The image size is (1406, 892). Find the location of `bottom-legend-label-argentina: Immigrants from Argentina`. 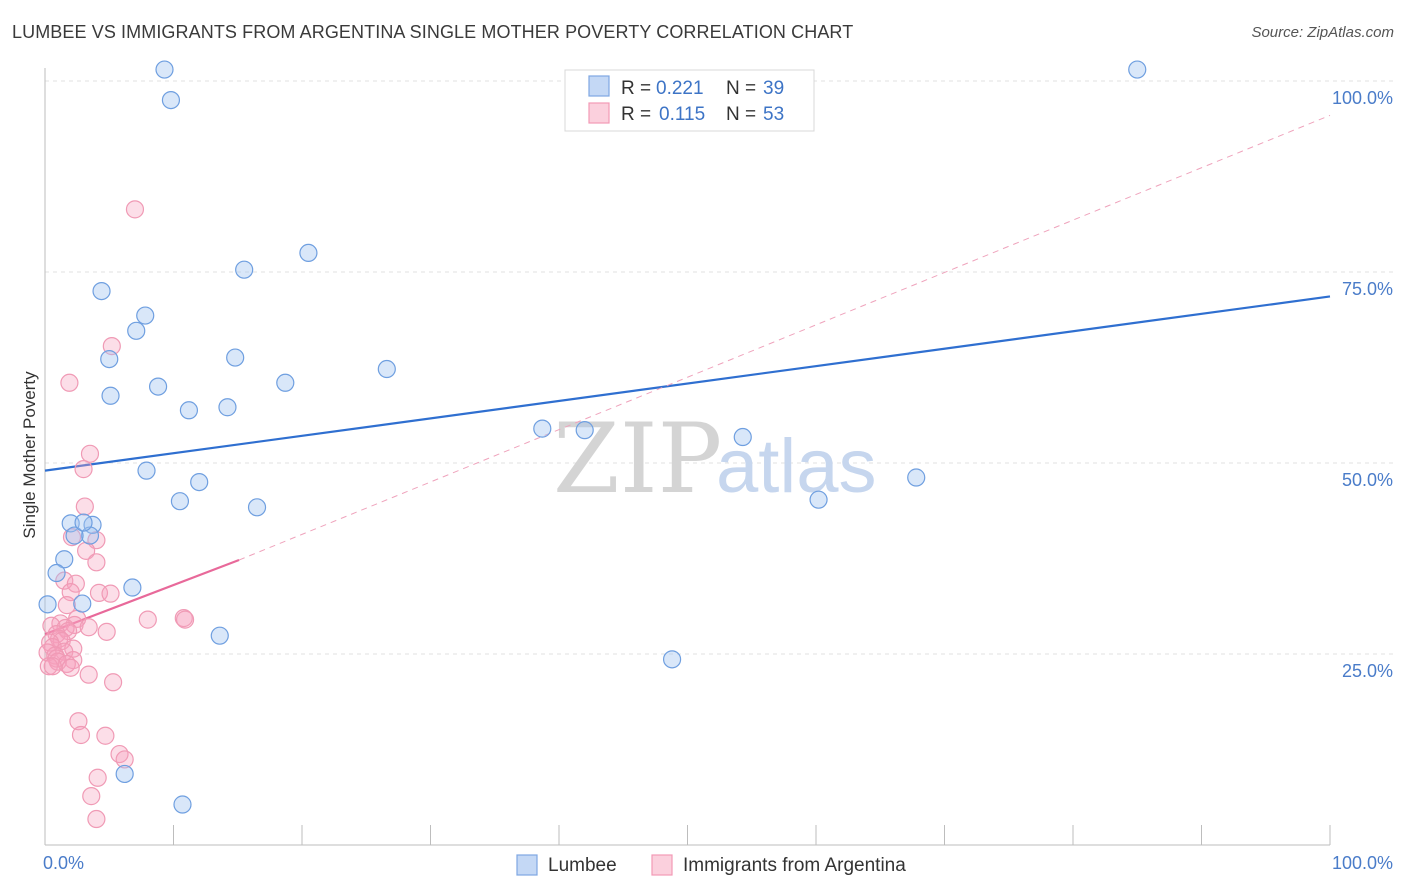

bottom-legend-label-argentina: Immigrants from Argentina is located at coordinates (794, 865).